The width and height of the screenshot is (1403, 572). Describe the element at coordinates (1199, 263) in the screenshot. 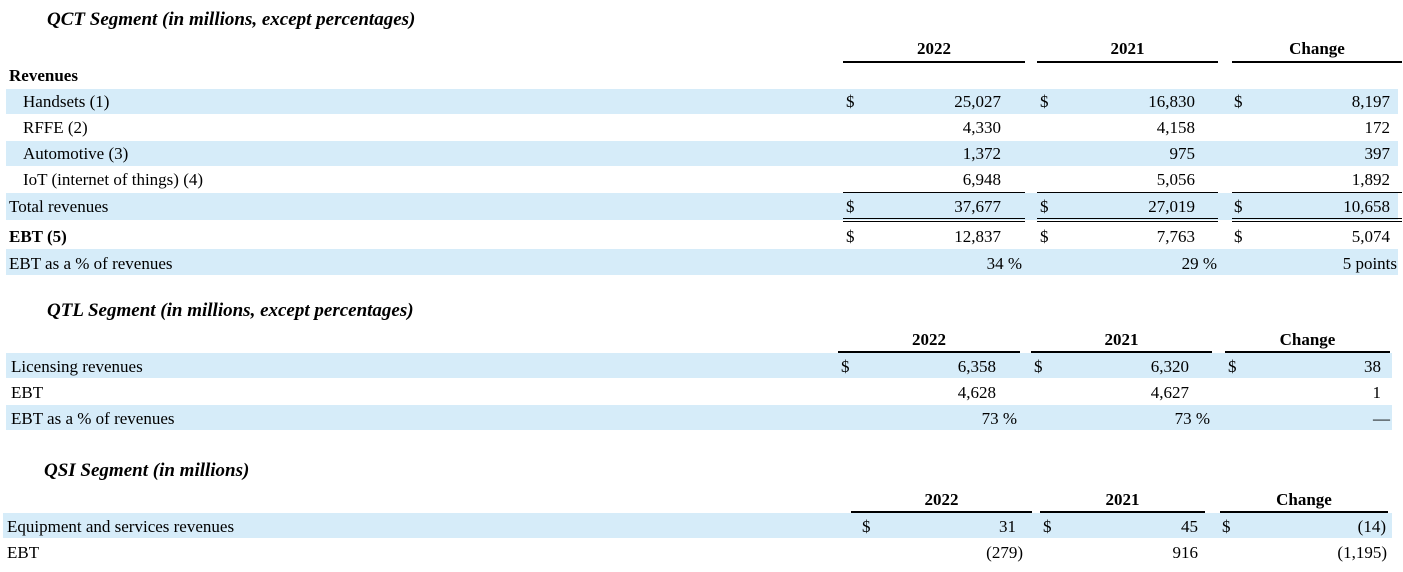

I see `value-2021: 29 %` at that location.